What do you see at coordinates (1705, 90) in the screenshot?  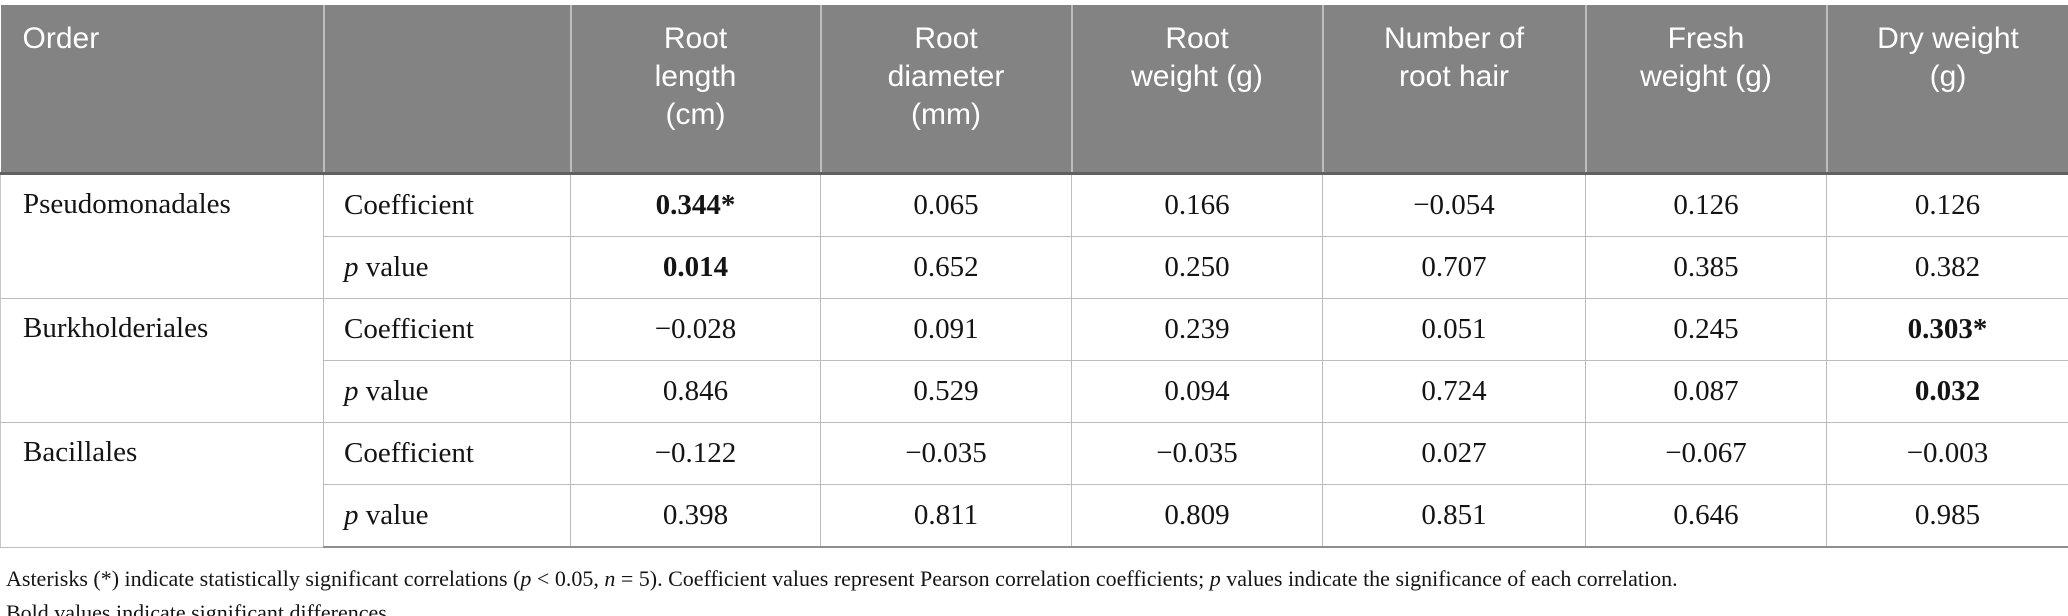 I see `column-header-fresh-weight: Fresh weight (g)` at bounding box center [1705, 90].